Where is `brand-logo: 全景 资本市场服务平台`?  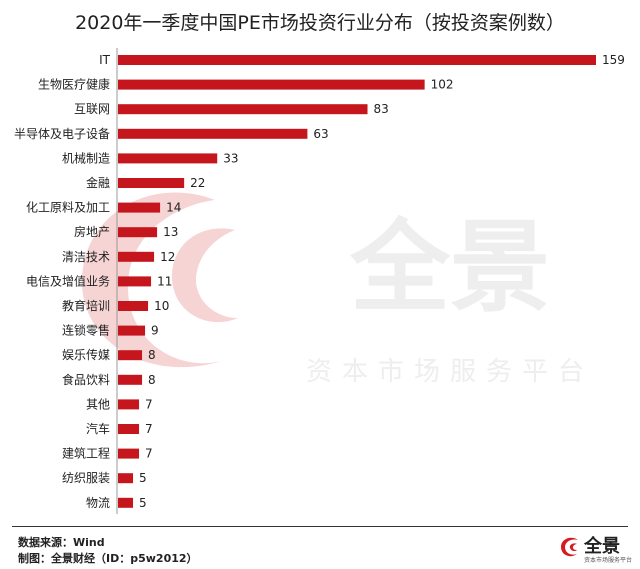 brand-logo: 全景 资本市场服务平台 is located at coordinates (596, 549).